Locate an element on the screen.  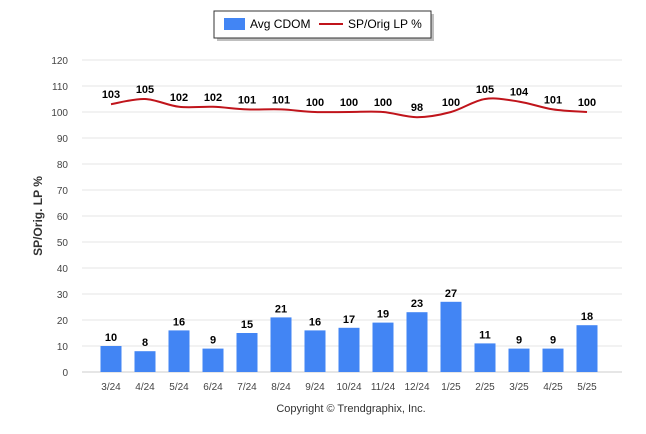
x-tick-label: 9/24 is located at coordinates (315, 387).